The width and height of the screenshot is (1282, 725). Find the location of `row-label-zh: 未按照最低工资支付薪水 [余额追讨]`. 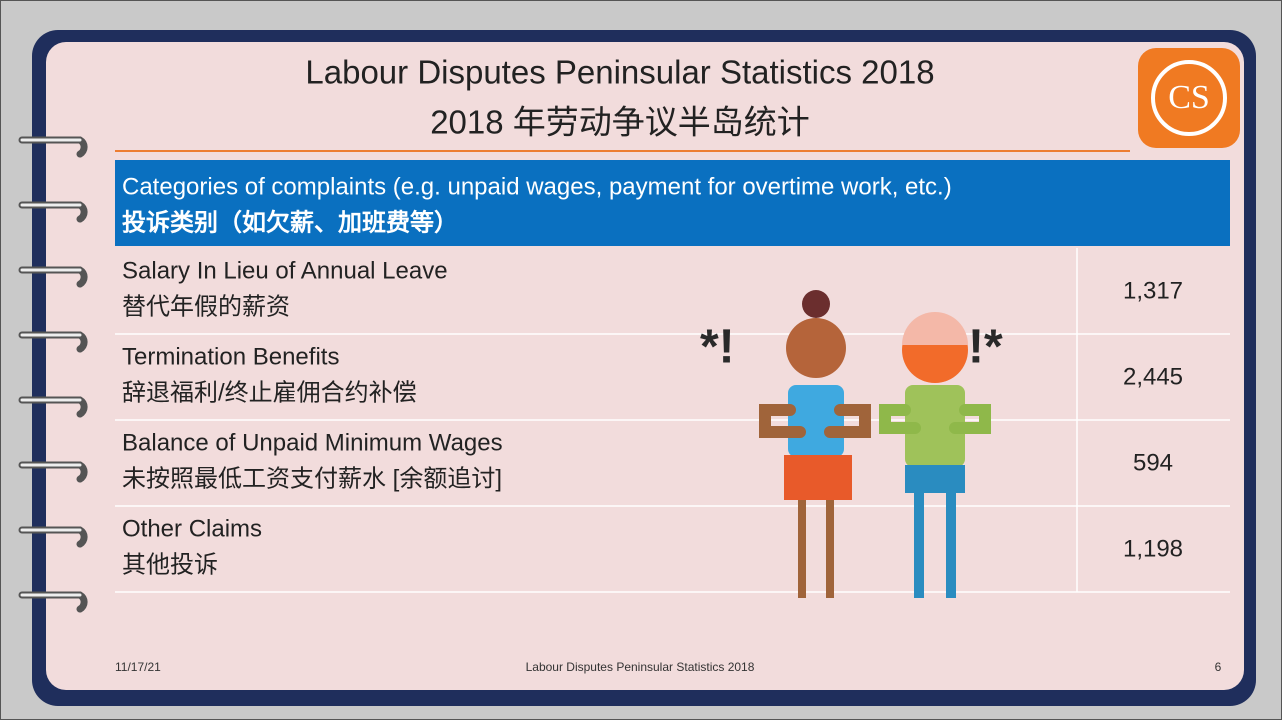

row-label-zh: 未按照最低工资支付薪水 [余额追讨] is located at coordinates (312, 478).